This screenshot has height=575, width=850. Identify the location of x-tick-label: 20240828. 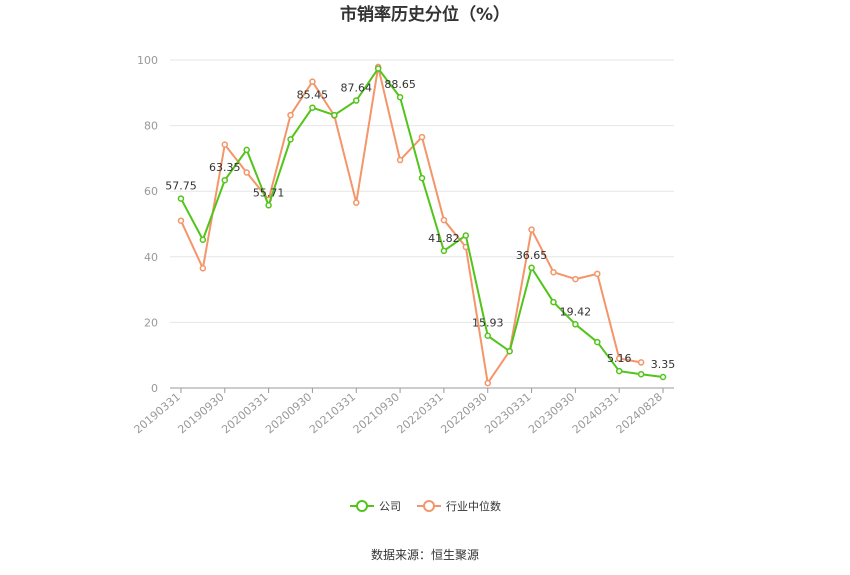
(639, 413).